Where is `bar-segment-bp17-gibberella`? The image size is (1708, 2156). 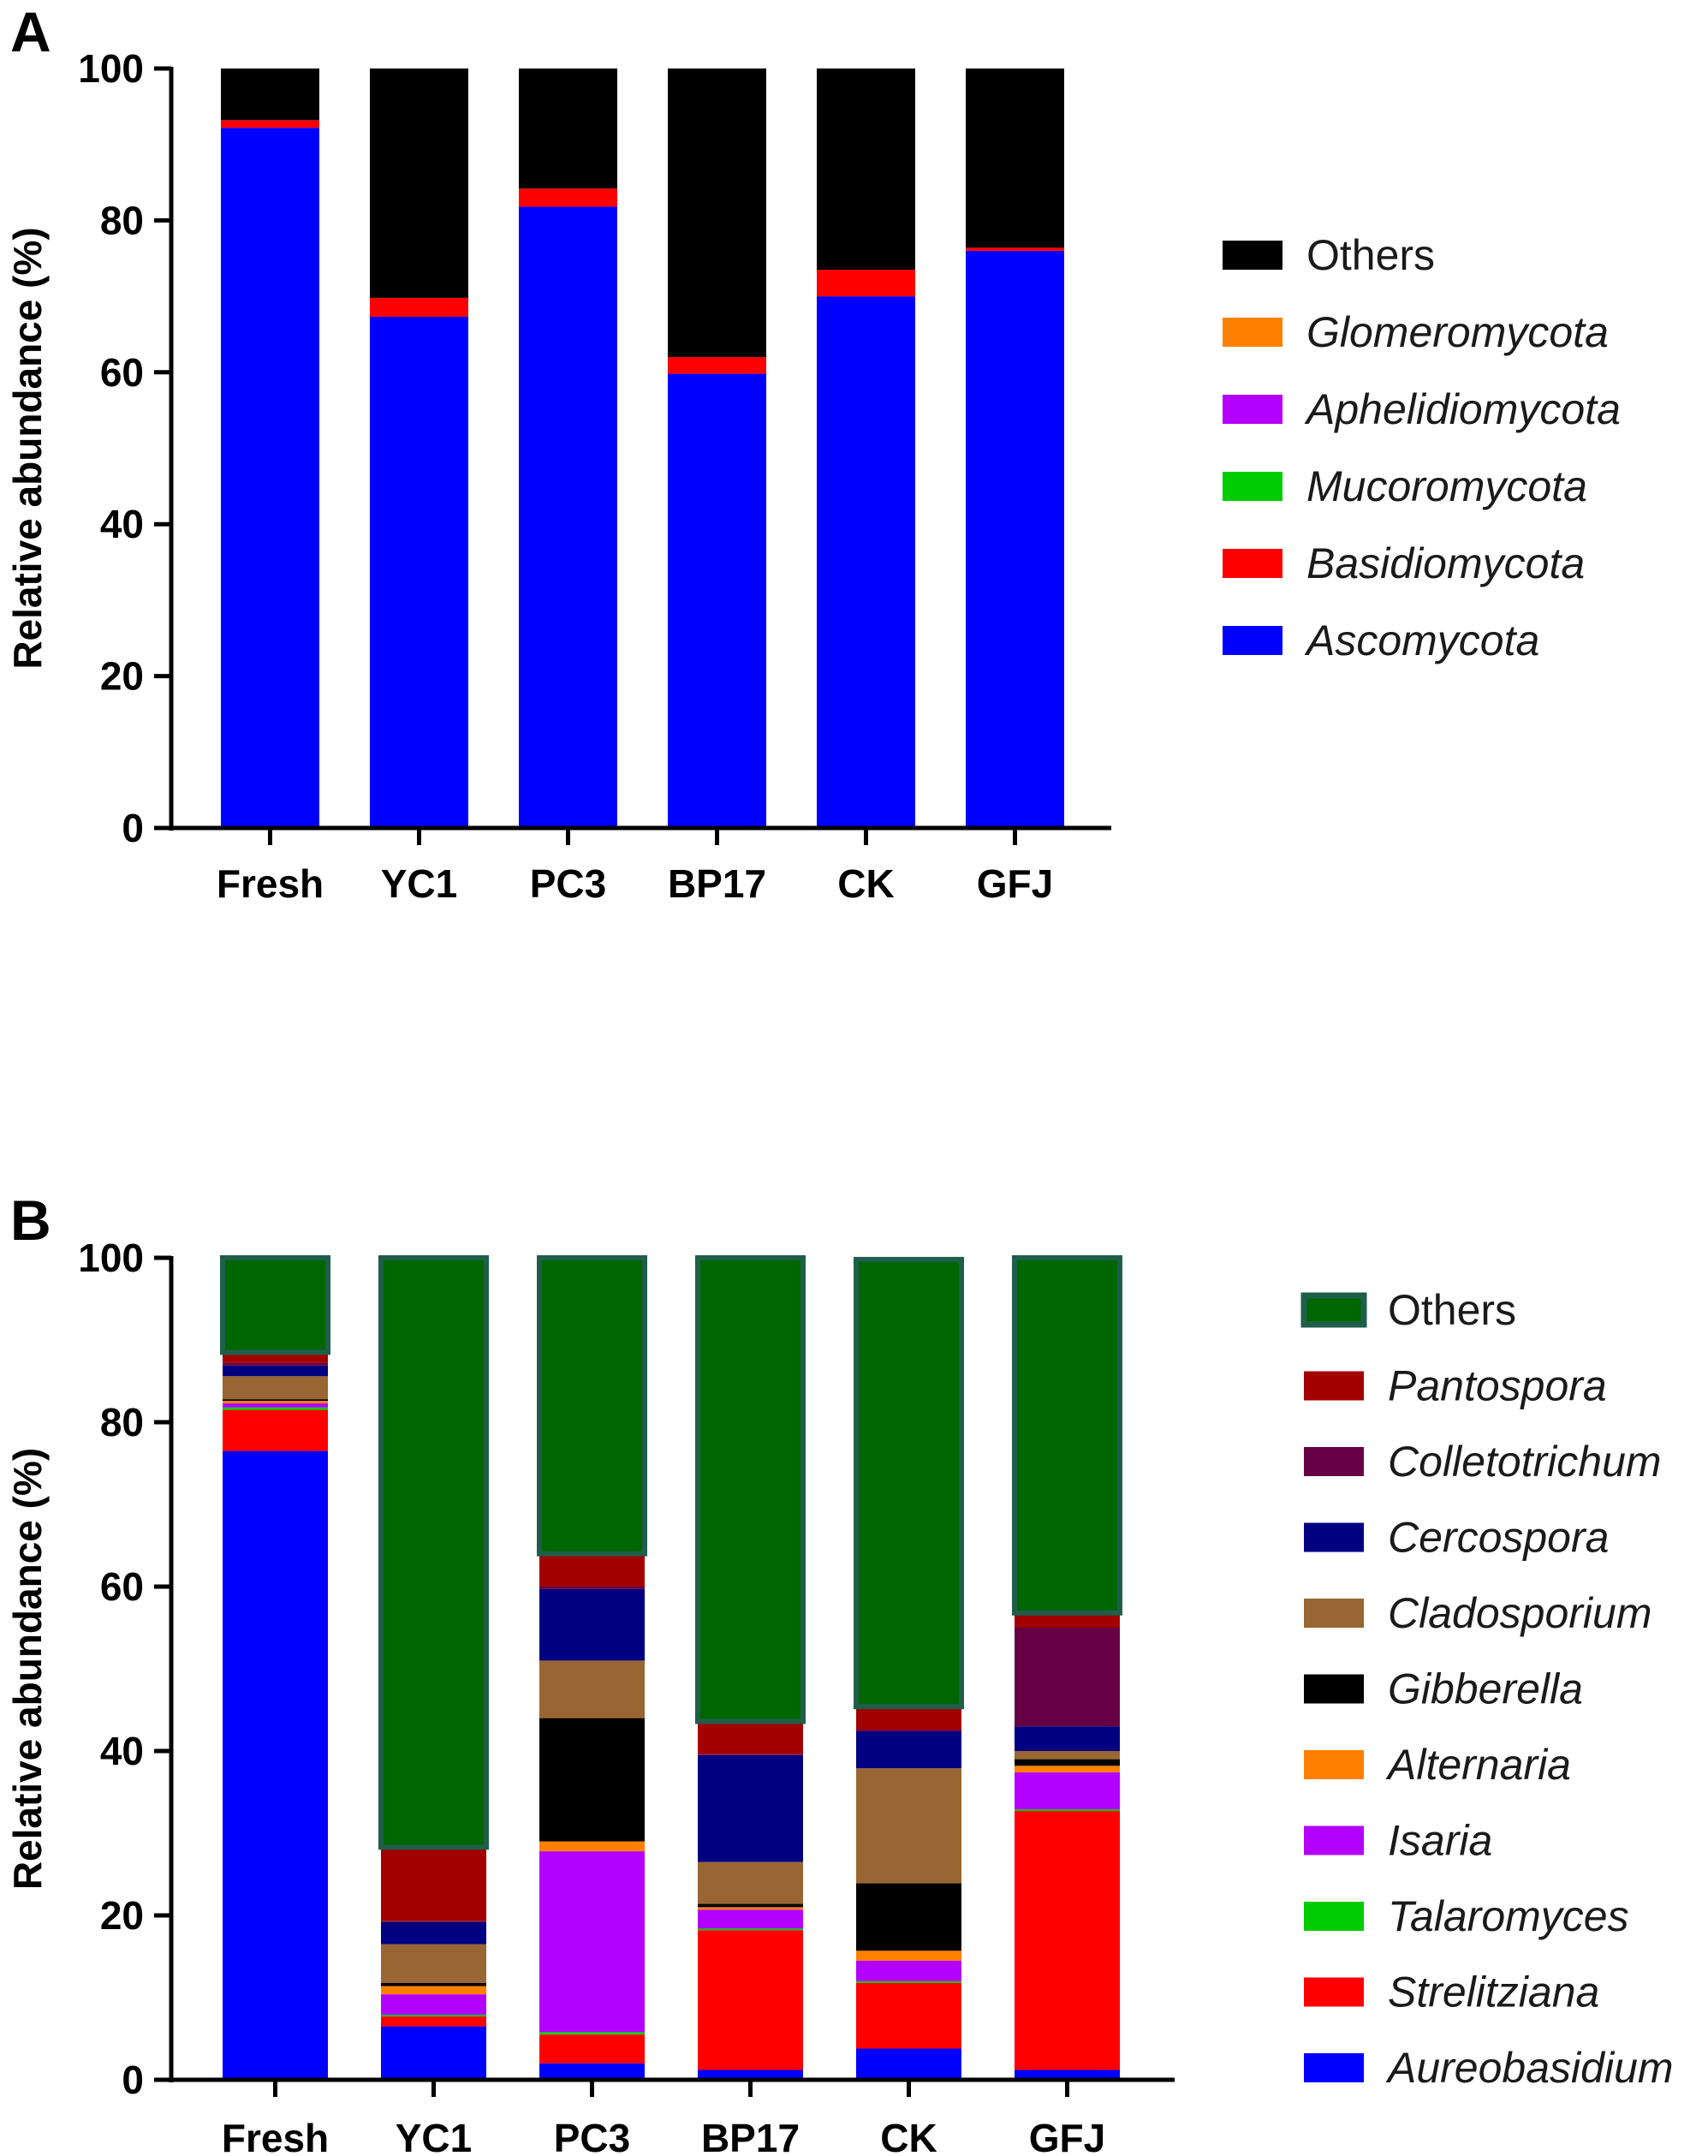 bar-segment-bp17-gibberella is located at coordinates (750, 1905).